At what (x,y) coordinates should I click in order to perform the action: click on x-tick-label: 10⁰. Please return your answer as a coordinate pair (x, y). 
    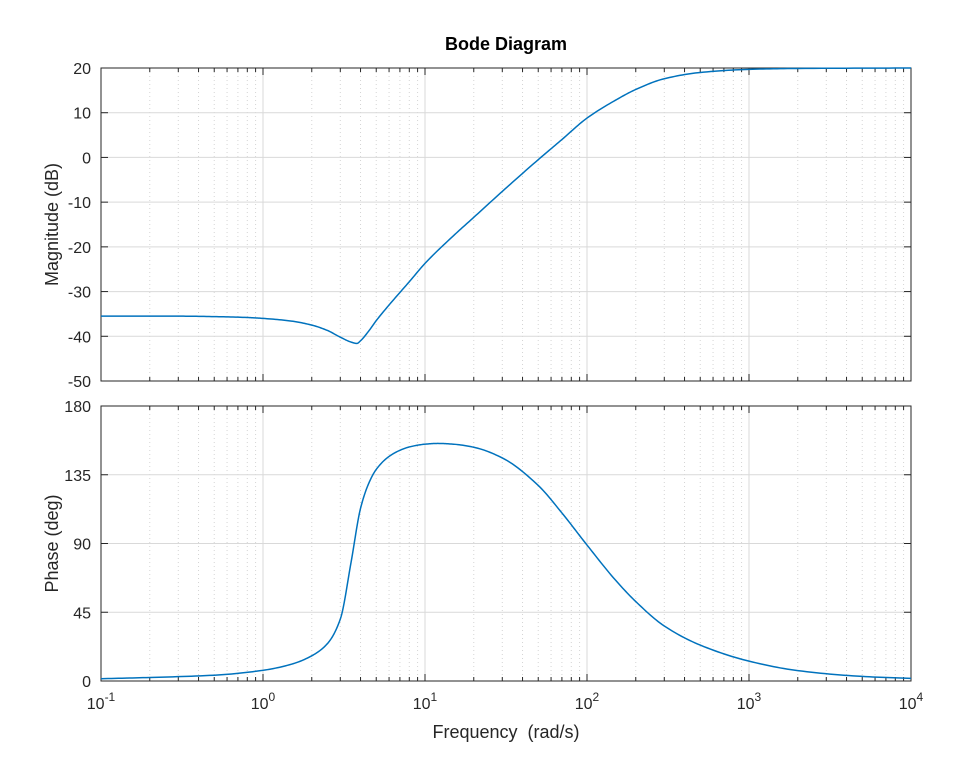
    Looking at the image, I should click on (263, 701).